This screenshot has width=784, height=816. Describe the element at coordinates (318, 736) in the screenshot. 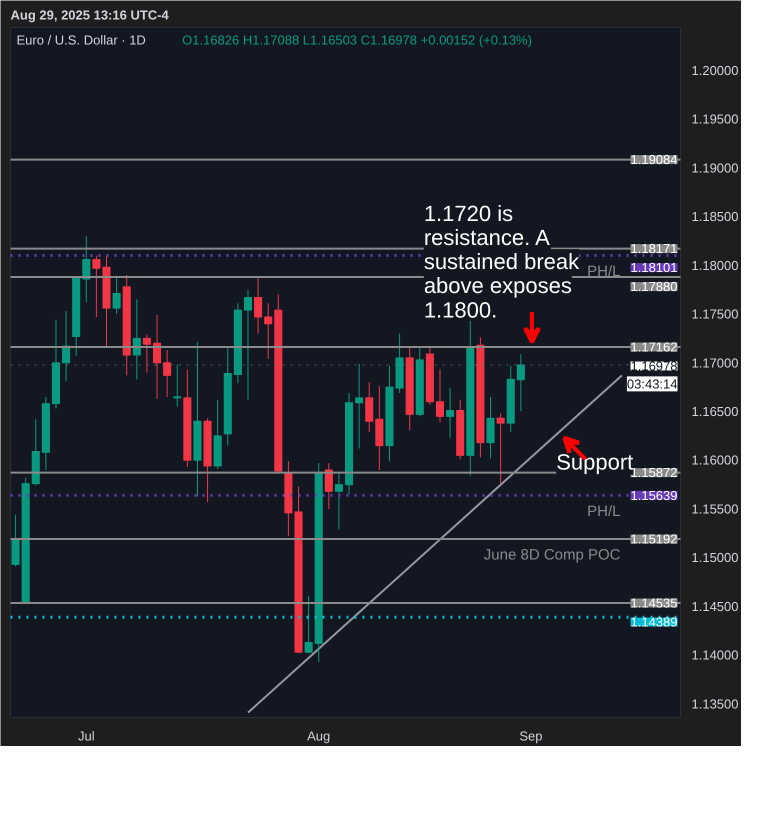

I see `x-tick-label: Aug` at that location.